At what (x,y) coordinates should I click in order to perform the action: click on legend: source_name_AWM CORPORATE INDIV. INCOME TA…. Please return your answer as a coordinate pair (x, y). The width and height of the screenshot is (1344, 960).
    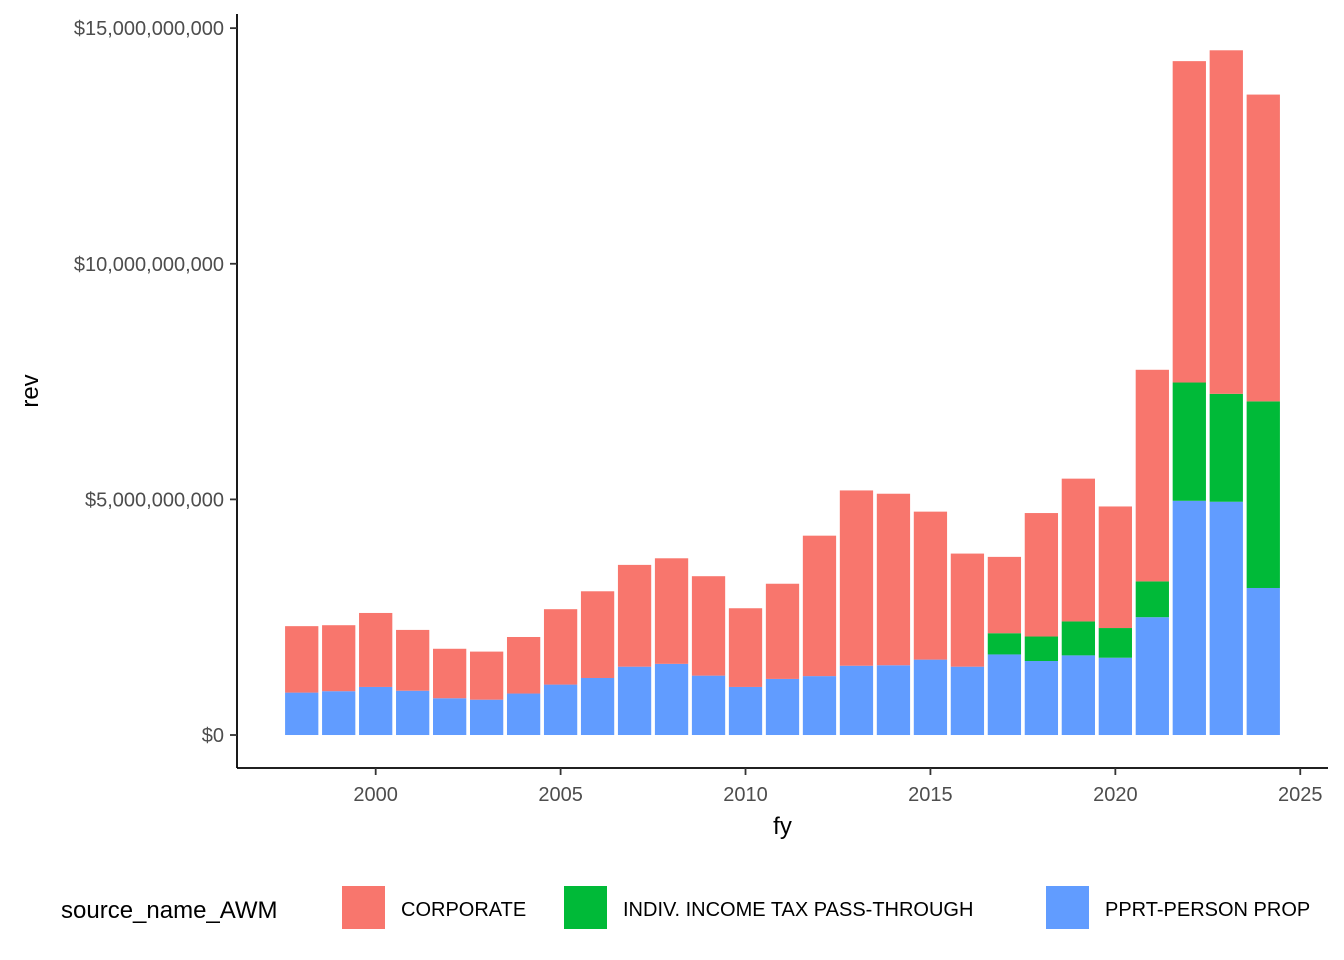
    Looking at the image, I should click on (685, 907).